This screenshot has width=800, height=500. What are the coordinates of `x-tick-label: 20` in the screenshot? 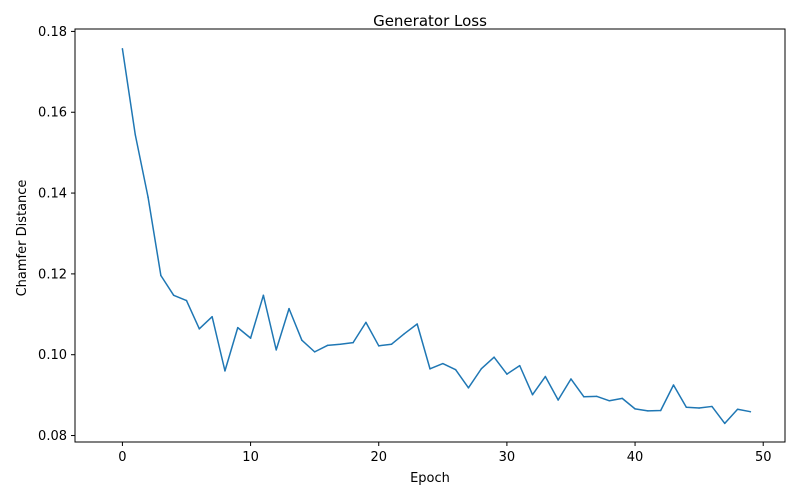 It's located at (378, 457).